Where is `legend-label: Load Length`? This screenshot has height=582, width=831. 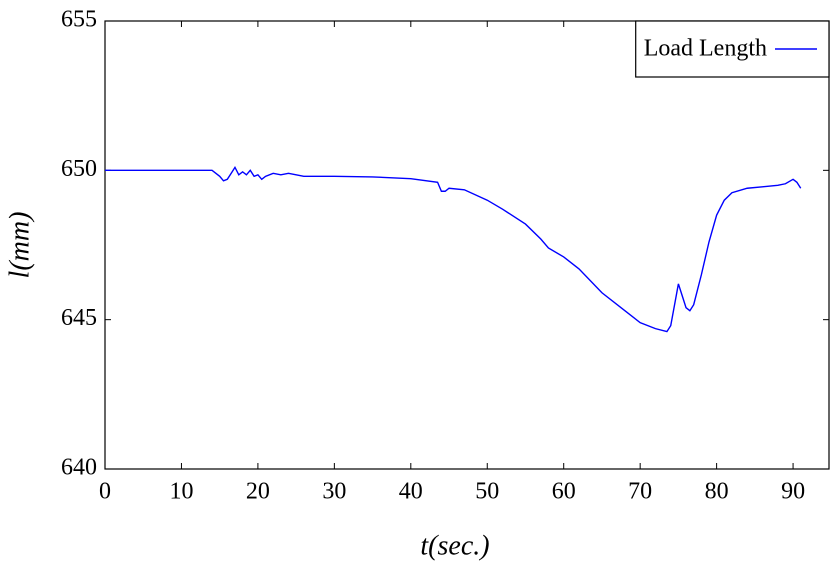
legend-label: Load Length is located at coordinates (705, 49).